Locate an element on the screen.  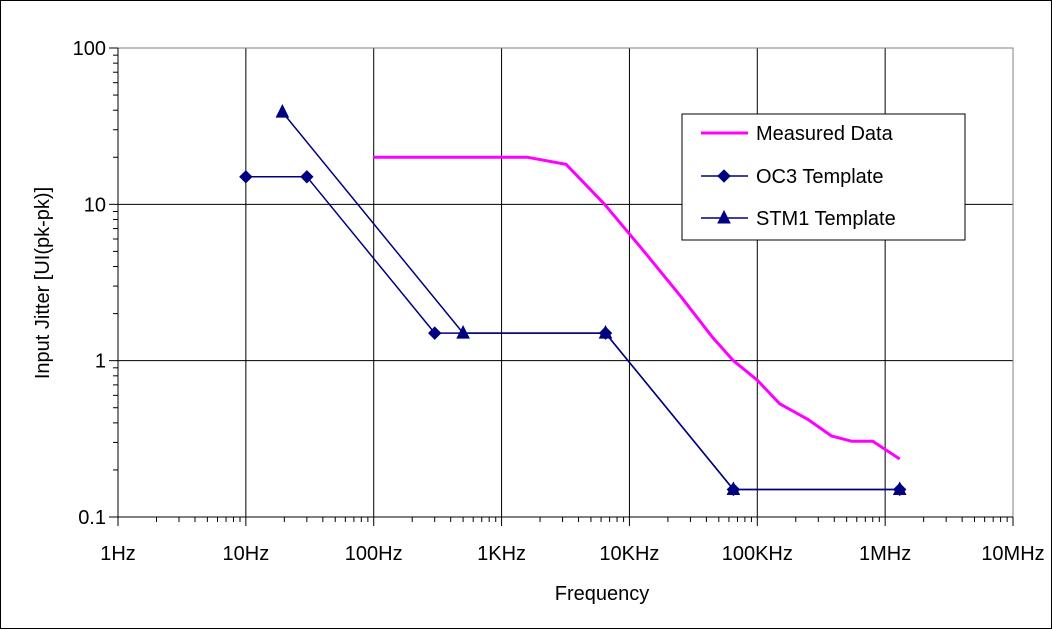
legend-marker-stm1-template is located at coordinates (724, 216).